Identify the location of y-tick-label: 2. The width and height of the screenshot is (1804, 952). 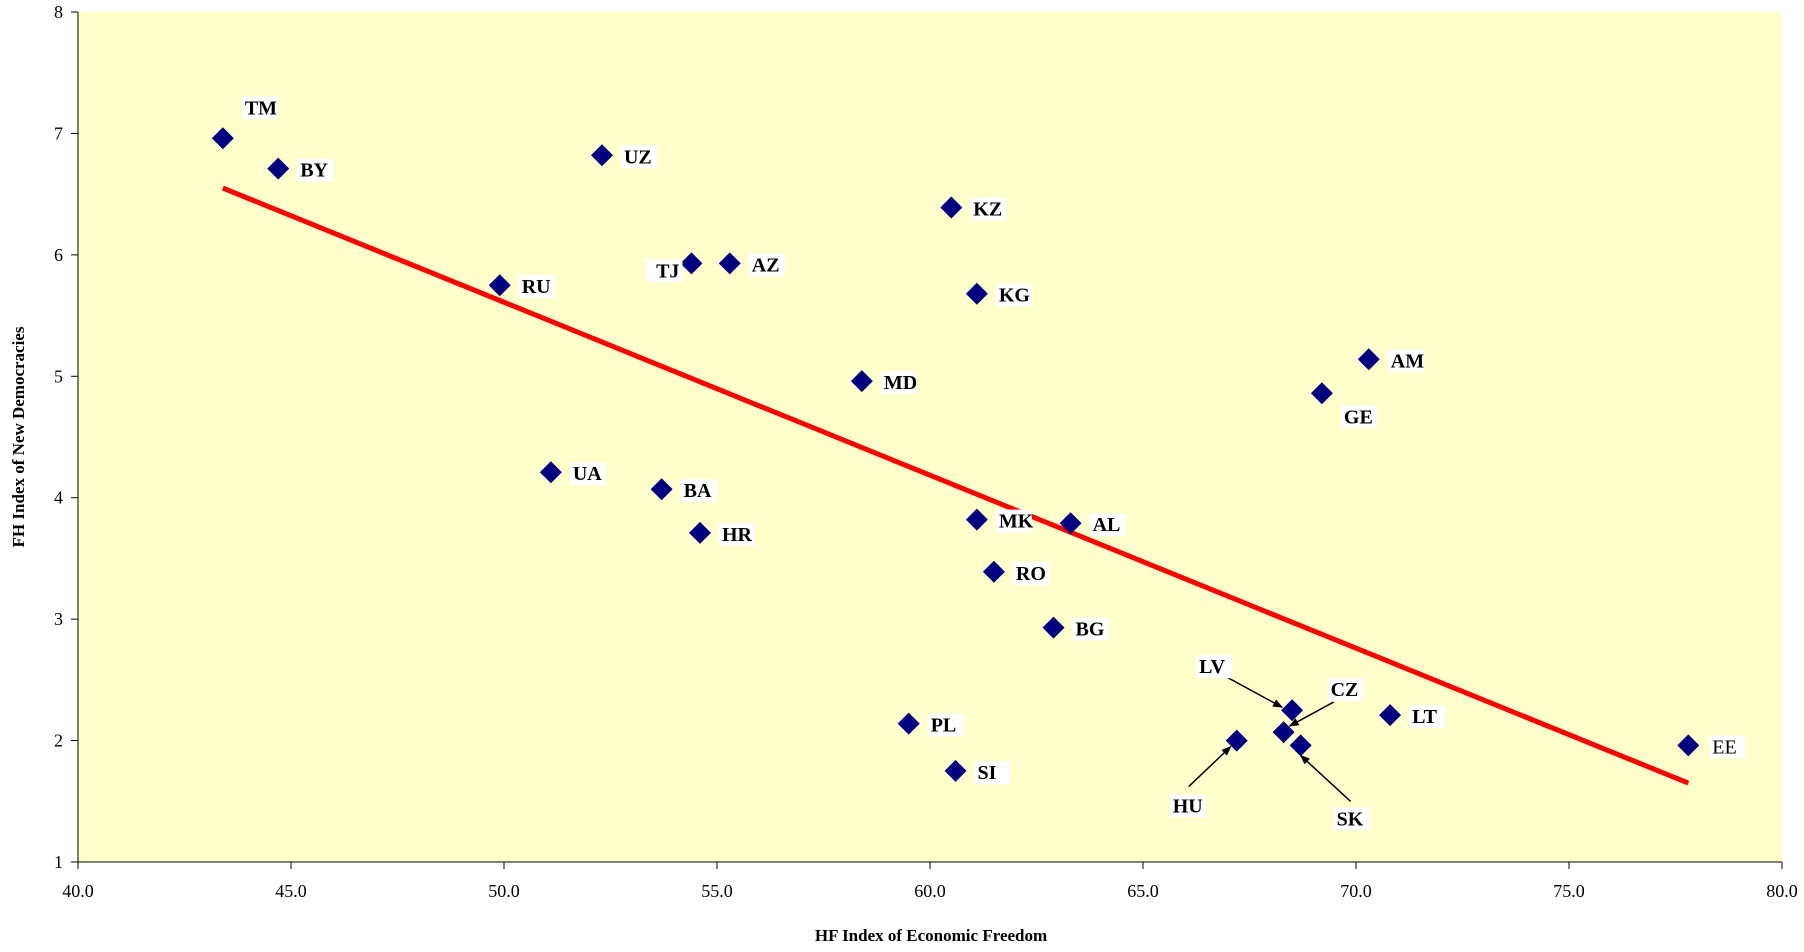
(58, 741).